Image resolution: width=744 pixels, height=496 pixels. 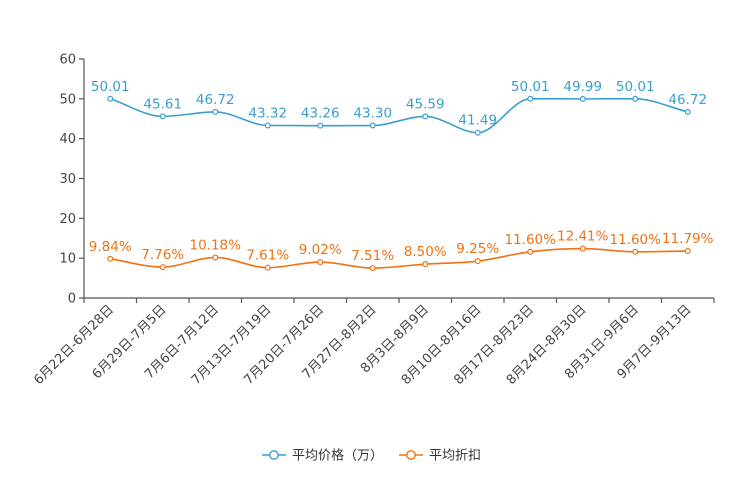 I want to click on data-label: 7.51%, so click(x=372, y=256).